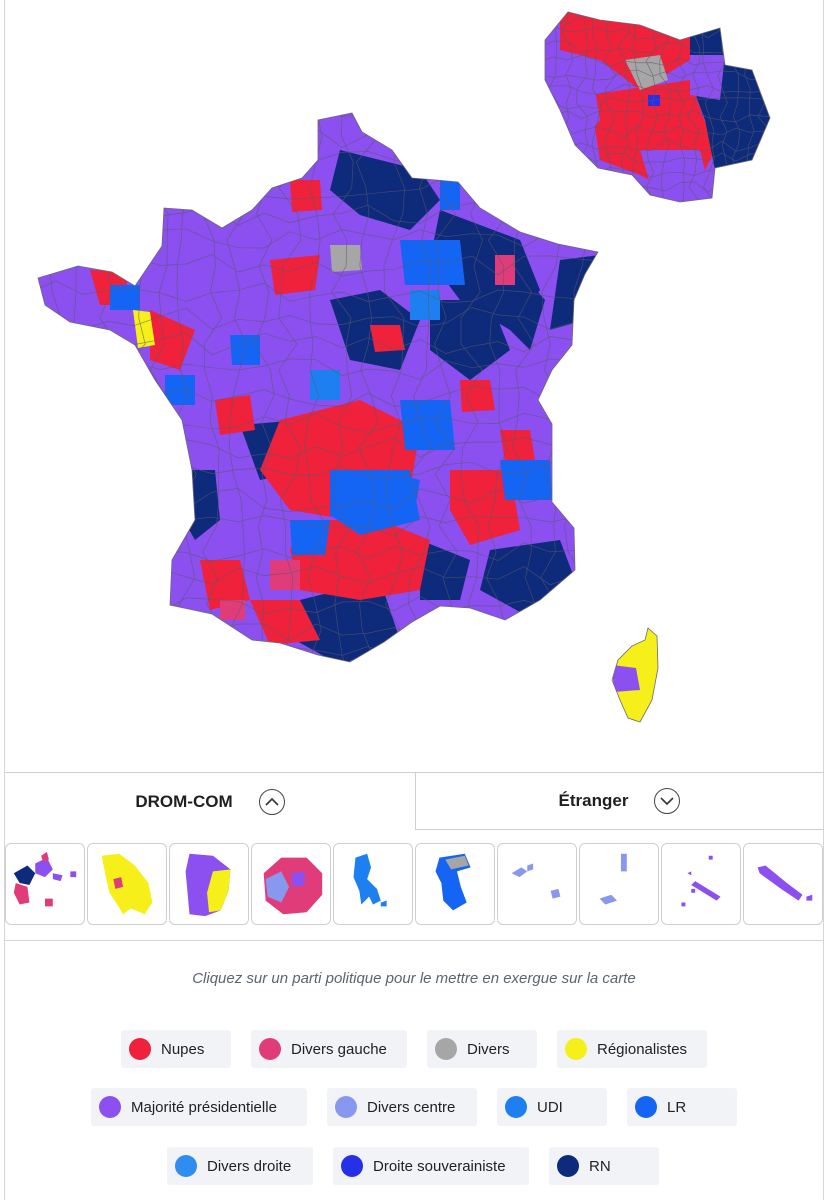 Image resolution: width=831 pixels, height=1200 pixels. Describe the element at coordinates (445, 570) in the screenshot. I see `region-rn-southeast` at that location.